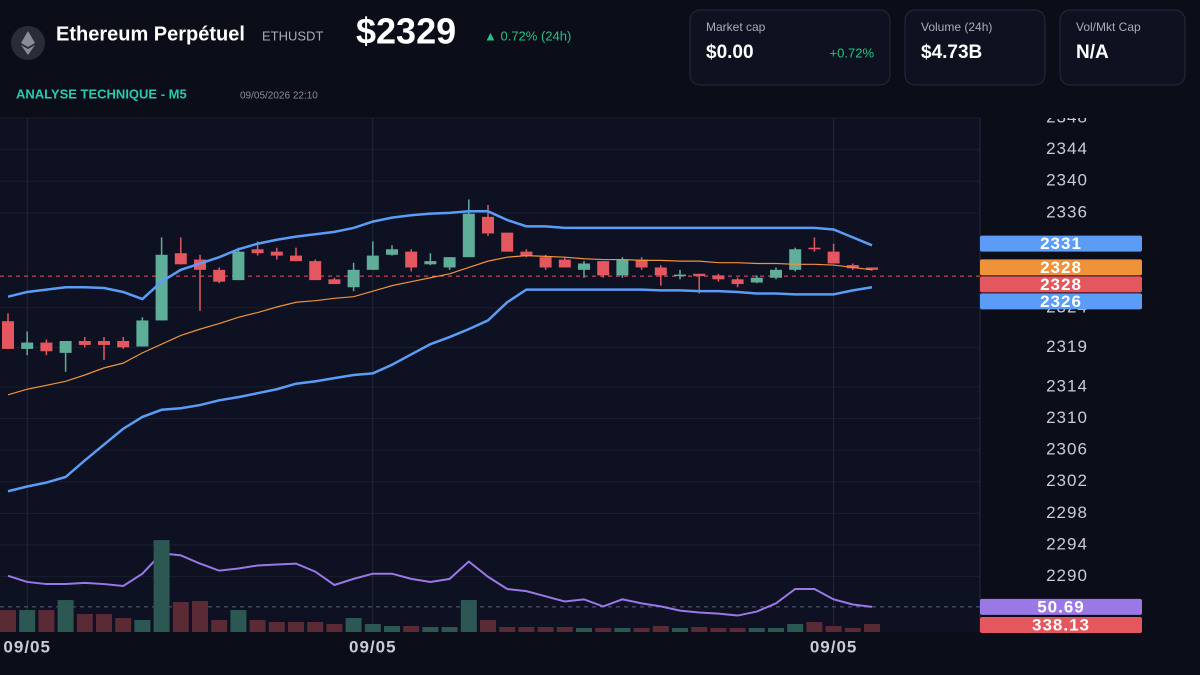  What do you see at coordinates (1067, 449) in the screenshot?
I see `y-tick-label: 2306` at bounding box center [1067, 449].